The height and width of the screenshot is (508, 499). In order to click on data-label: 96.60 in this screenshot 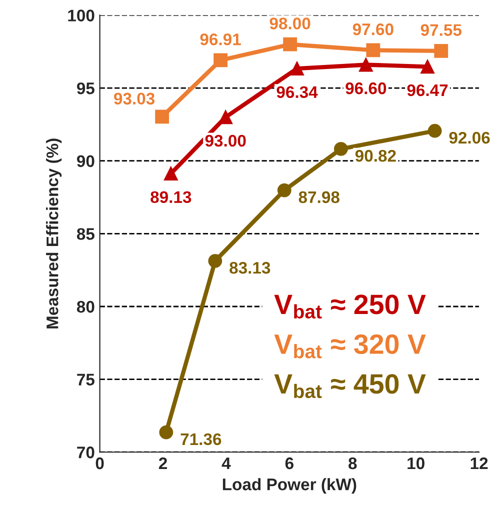, I will do `click(366, 88)`.